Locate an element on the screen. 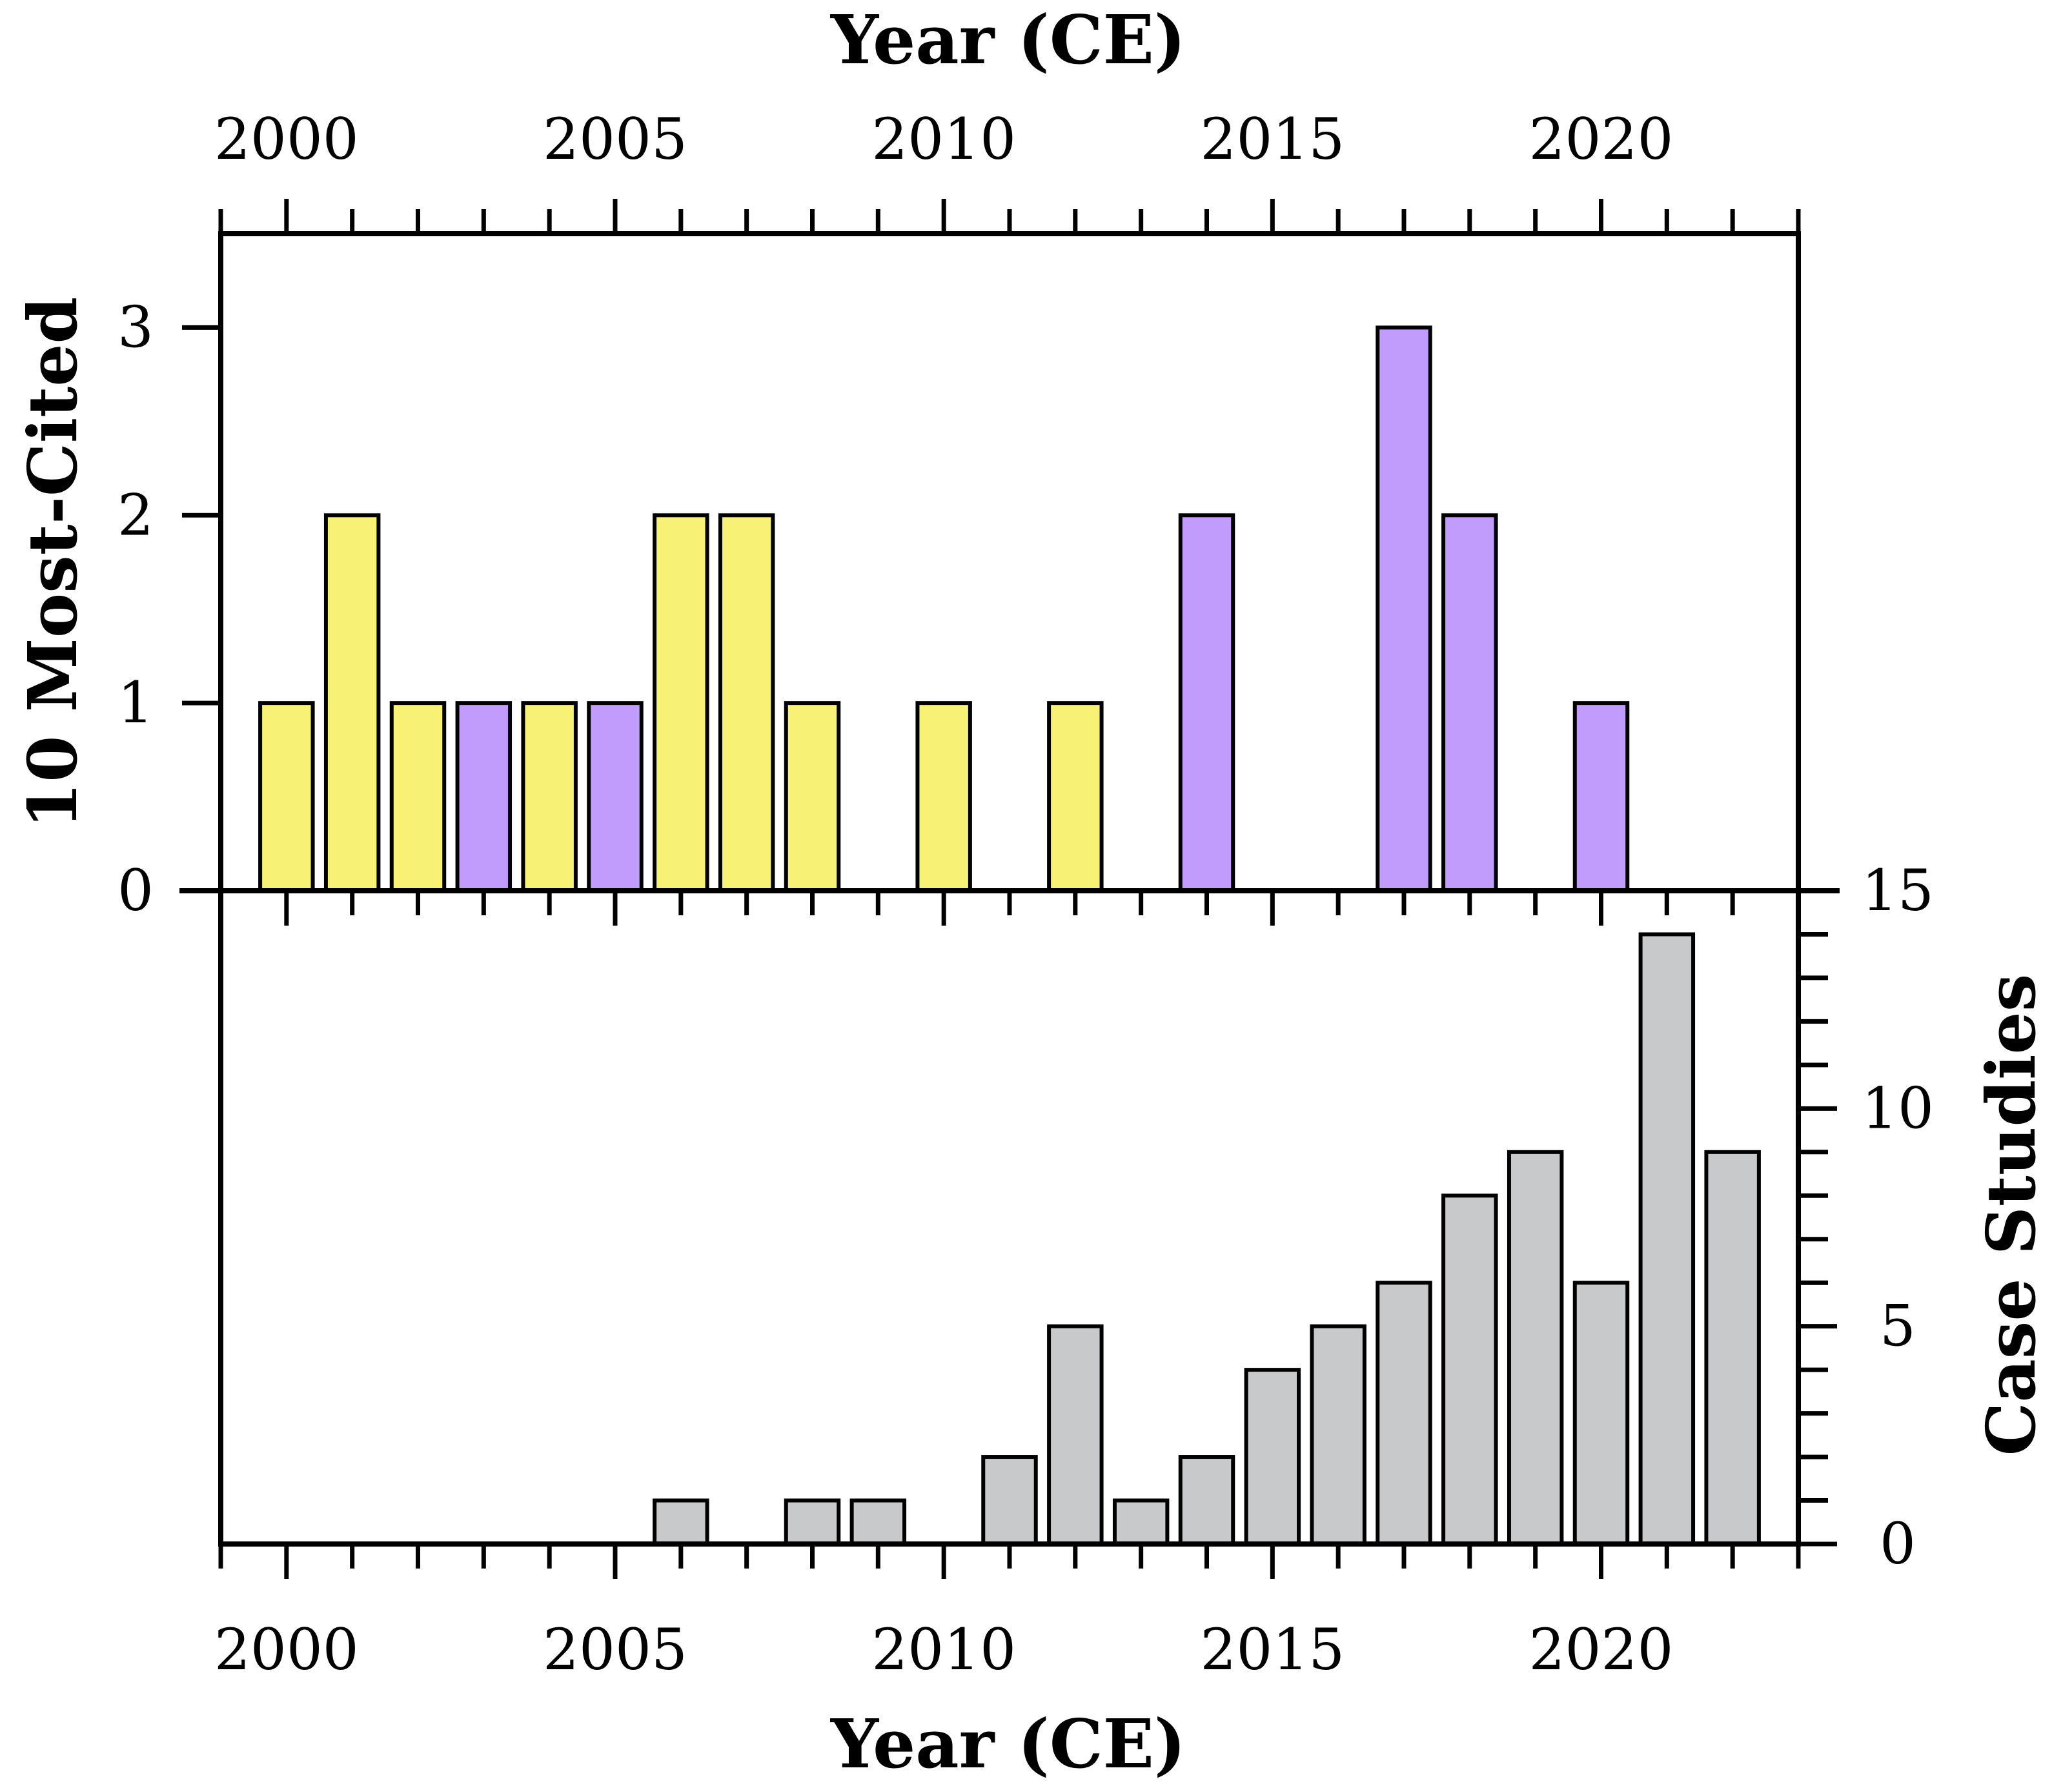  bottom-bar-2018 is located at coordinates (1469, 1370).